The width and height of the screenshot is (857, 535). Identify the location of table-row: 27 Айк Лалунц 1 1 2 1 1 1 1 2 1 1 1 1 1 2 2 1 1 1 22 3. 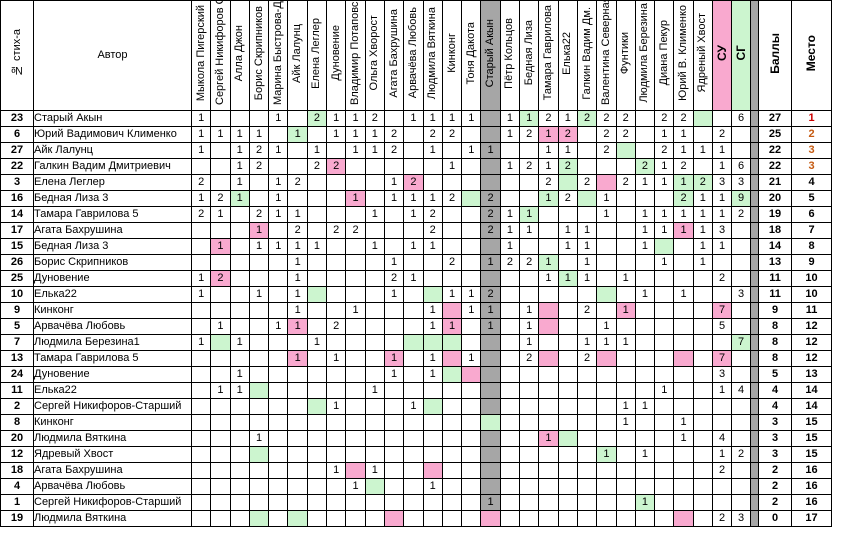
(416, 150).